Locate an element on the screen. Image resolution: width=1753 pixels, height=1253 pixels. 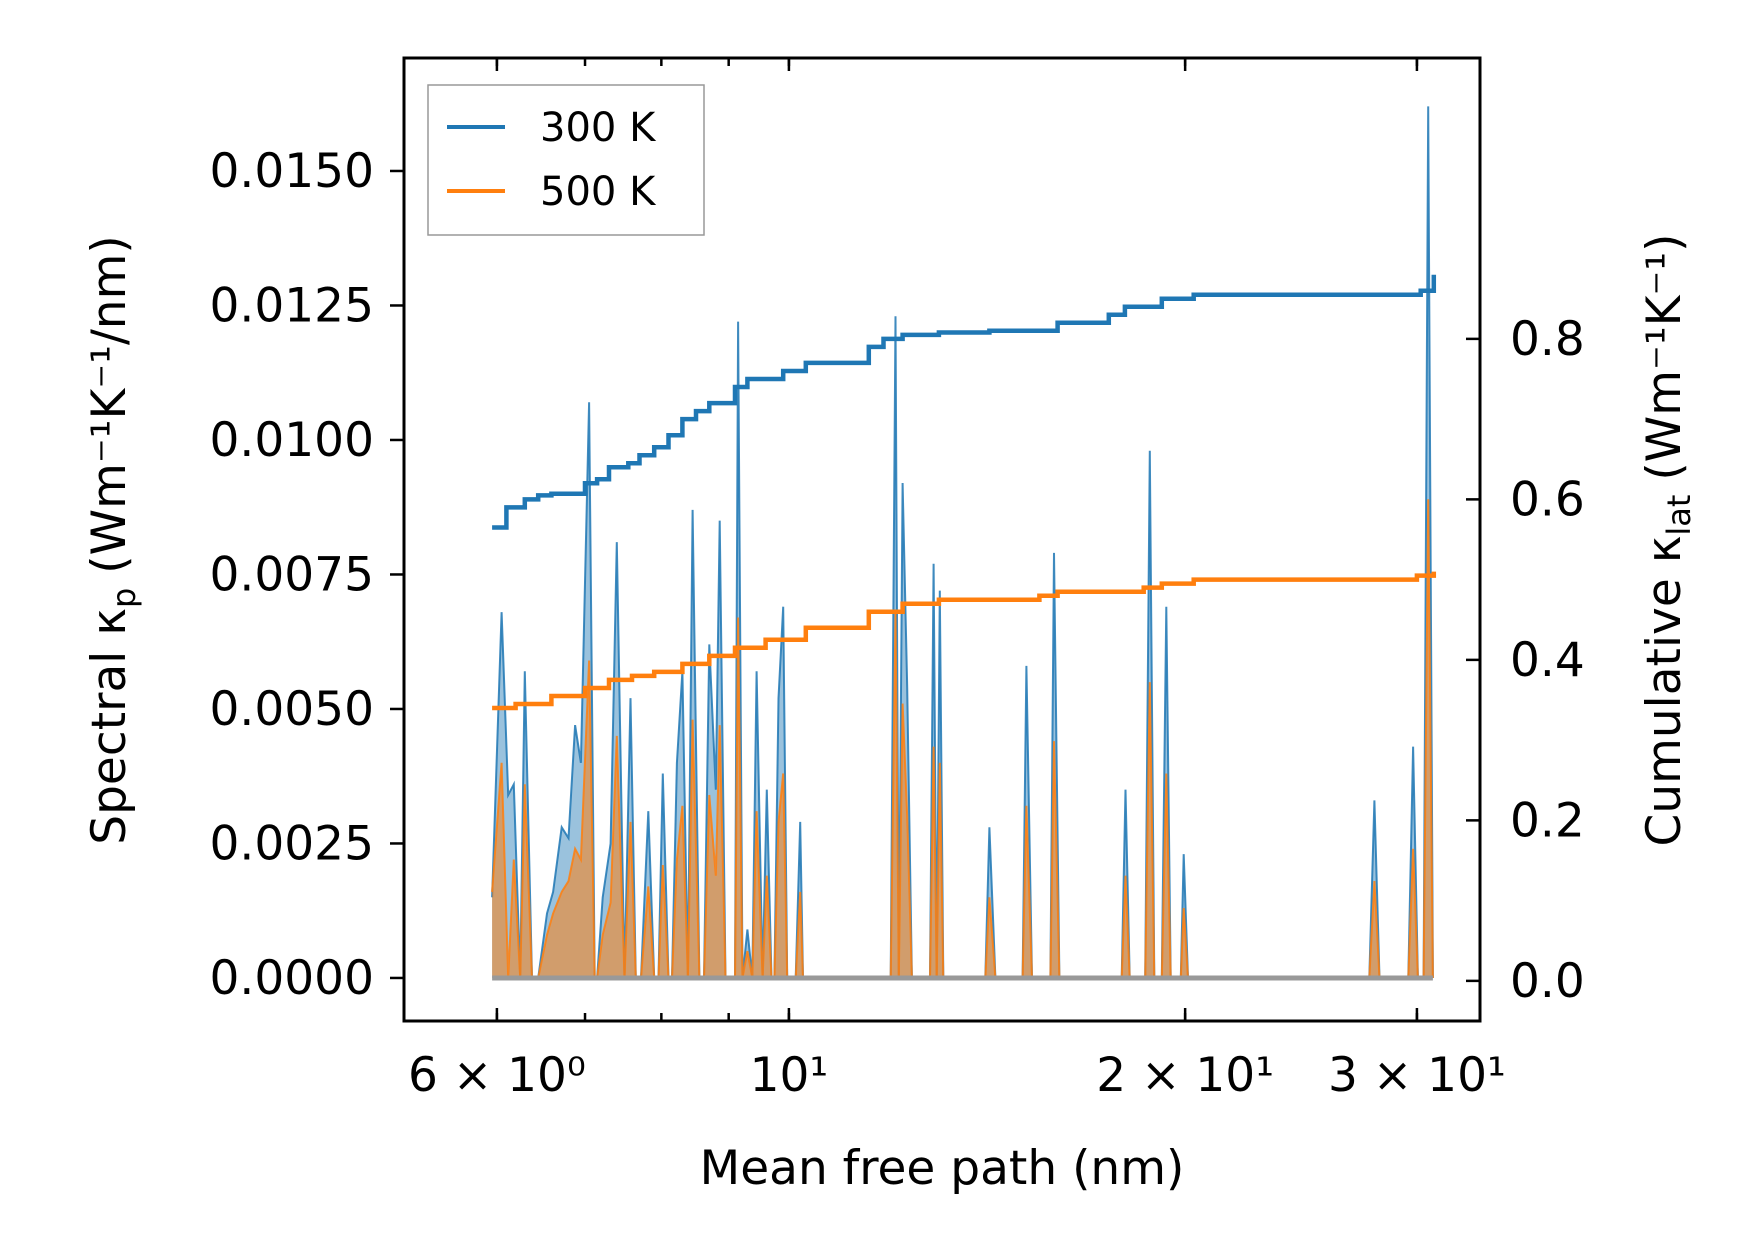
right-y-axis-label-unit: (Wm⁻¹K⁻¹) is located at coordinates (1664, 356).